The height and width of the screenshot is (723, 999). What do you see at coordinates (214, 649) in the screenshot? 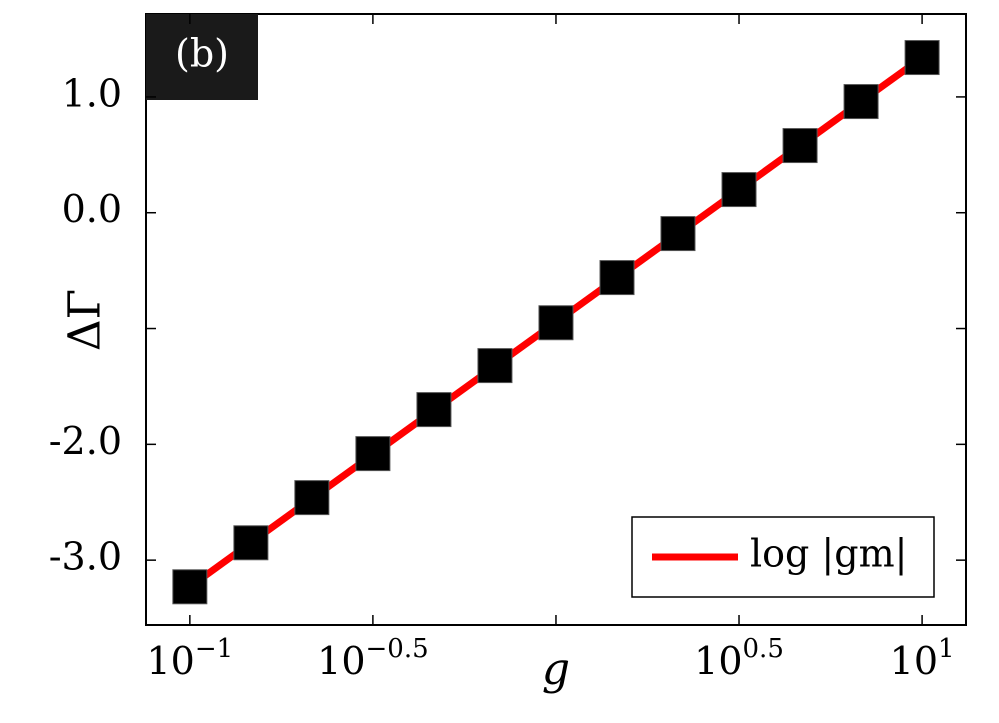
I see `x-tick-exponent: −1` at bounding box center [214, 649].